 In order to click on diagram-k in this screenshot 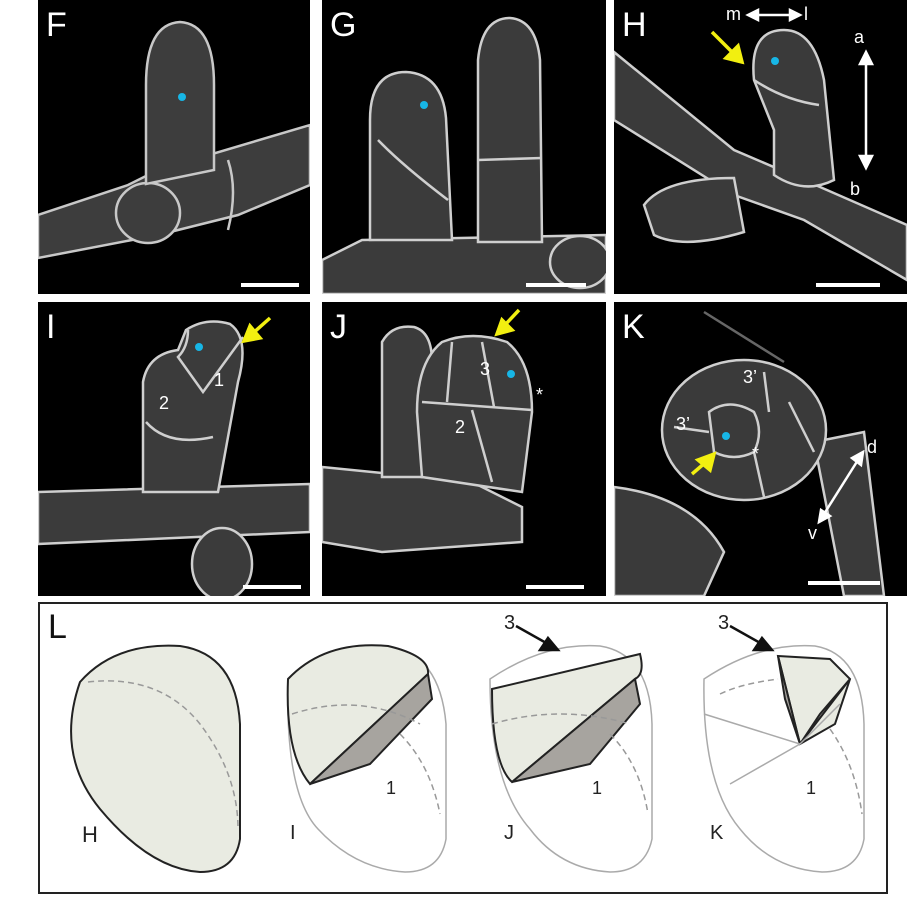, I will do `click(784, 758)`.